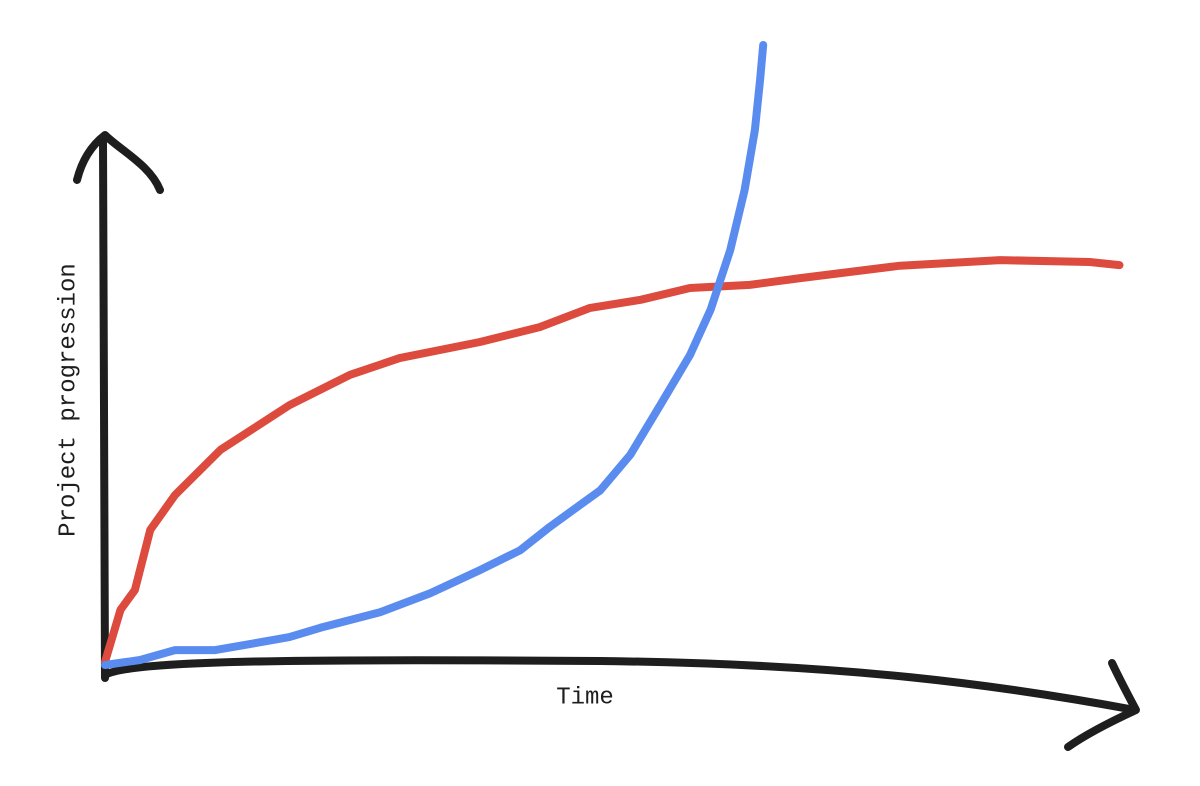 The image size is (1200, 786). Describe the element at coordinates (118, 162) in the screenshot. I see `y-axis-arrowhead` at that location.